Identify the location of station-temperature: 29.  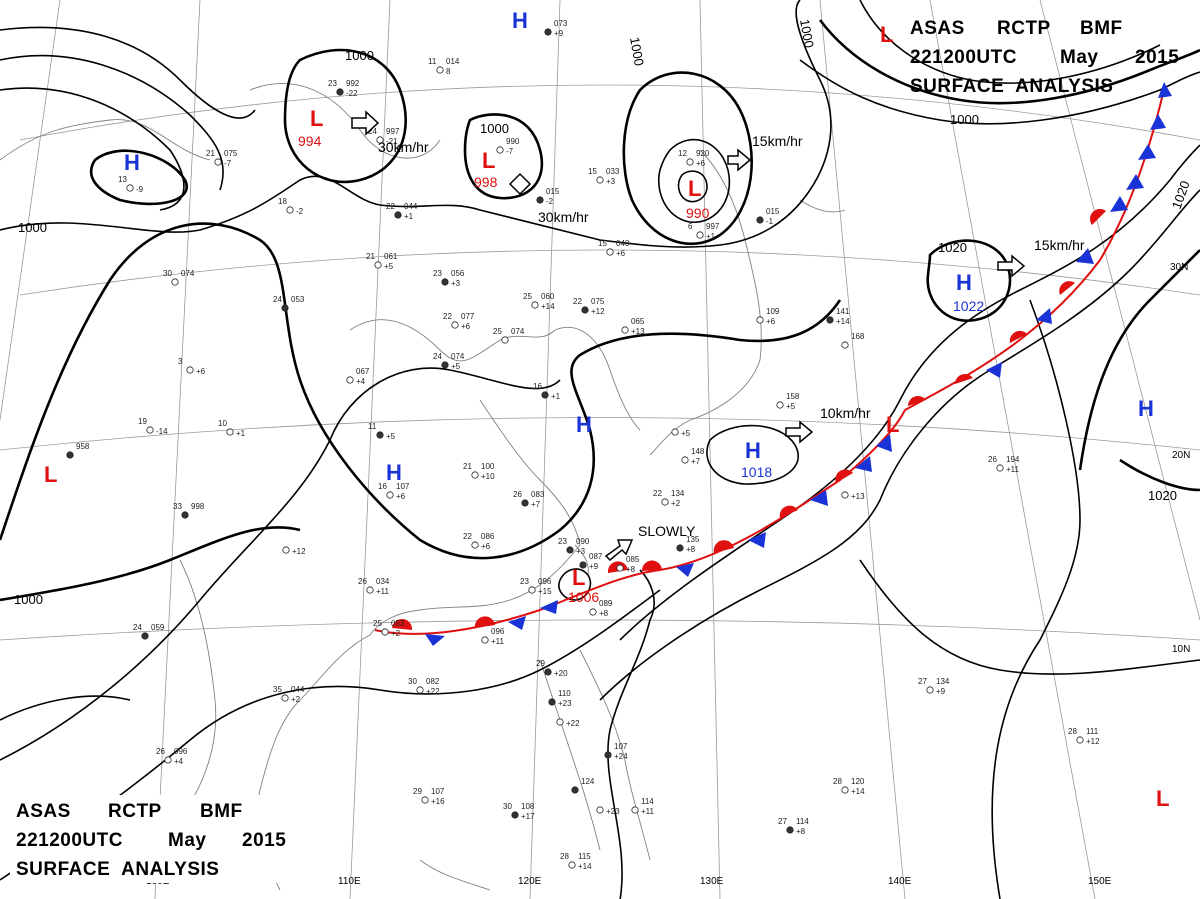
(417, 791).